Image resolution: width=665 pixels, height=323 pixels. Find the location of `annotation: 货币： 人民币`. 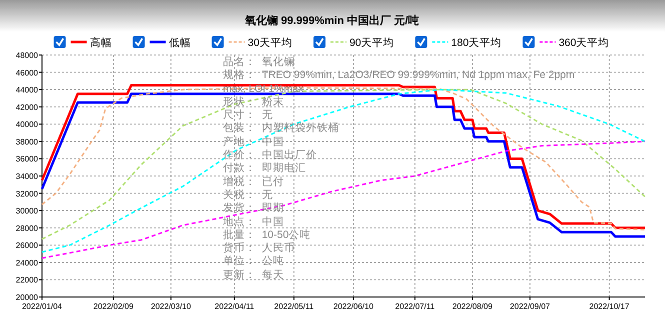

annotation: 货币： 人民币 is located at coordinates (259, 248).